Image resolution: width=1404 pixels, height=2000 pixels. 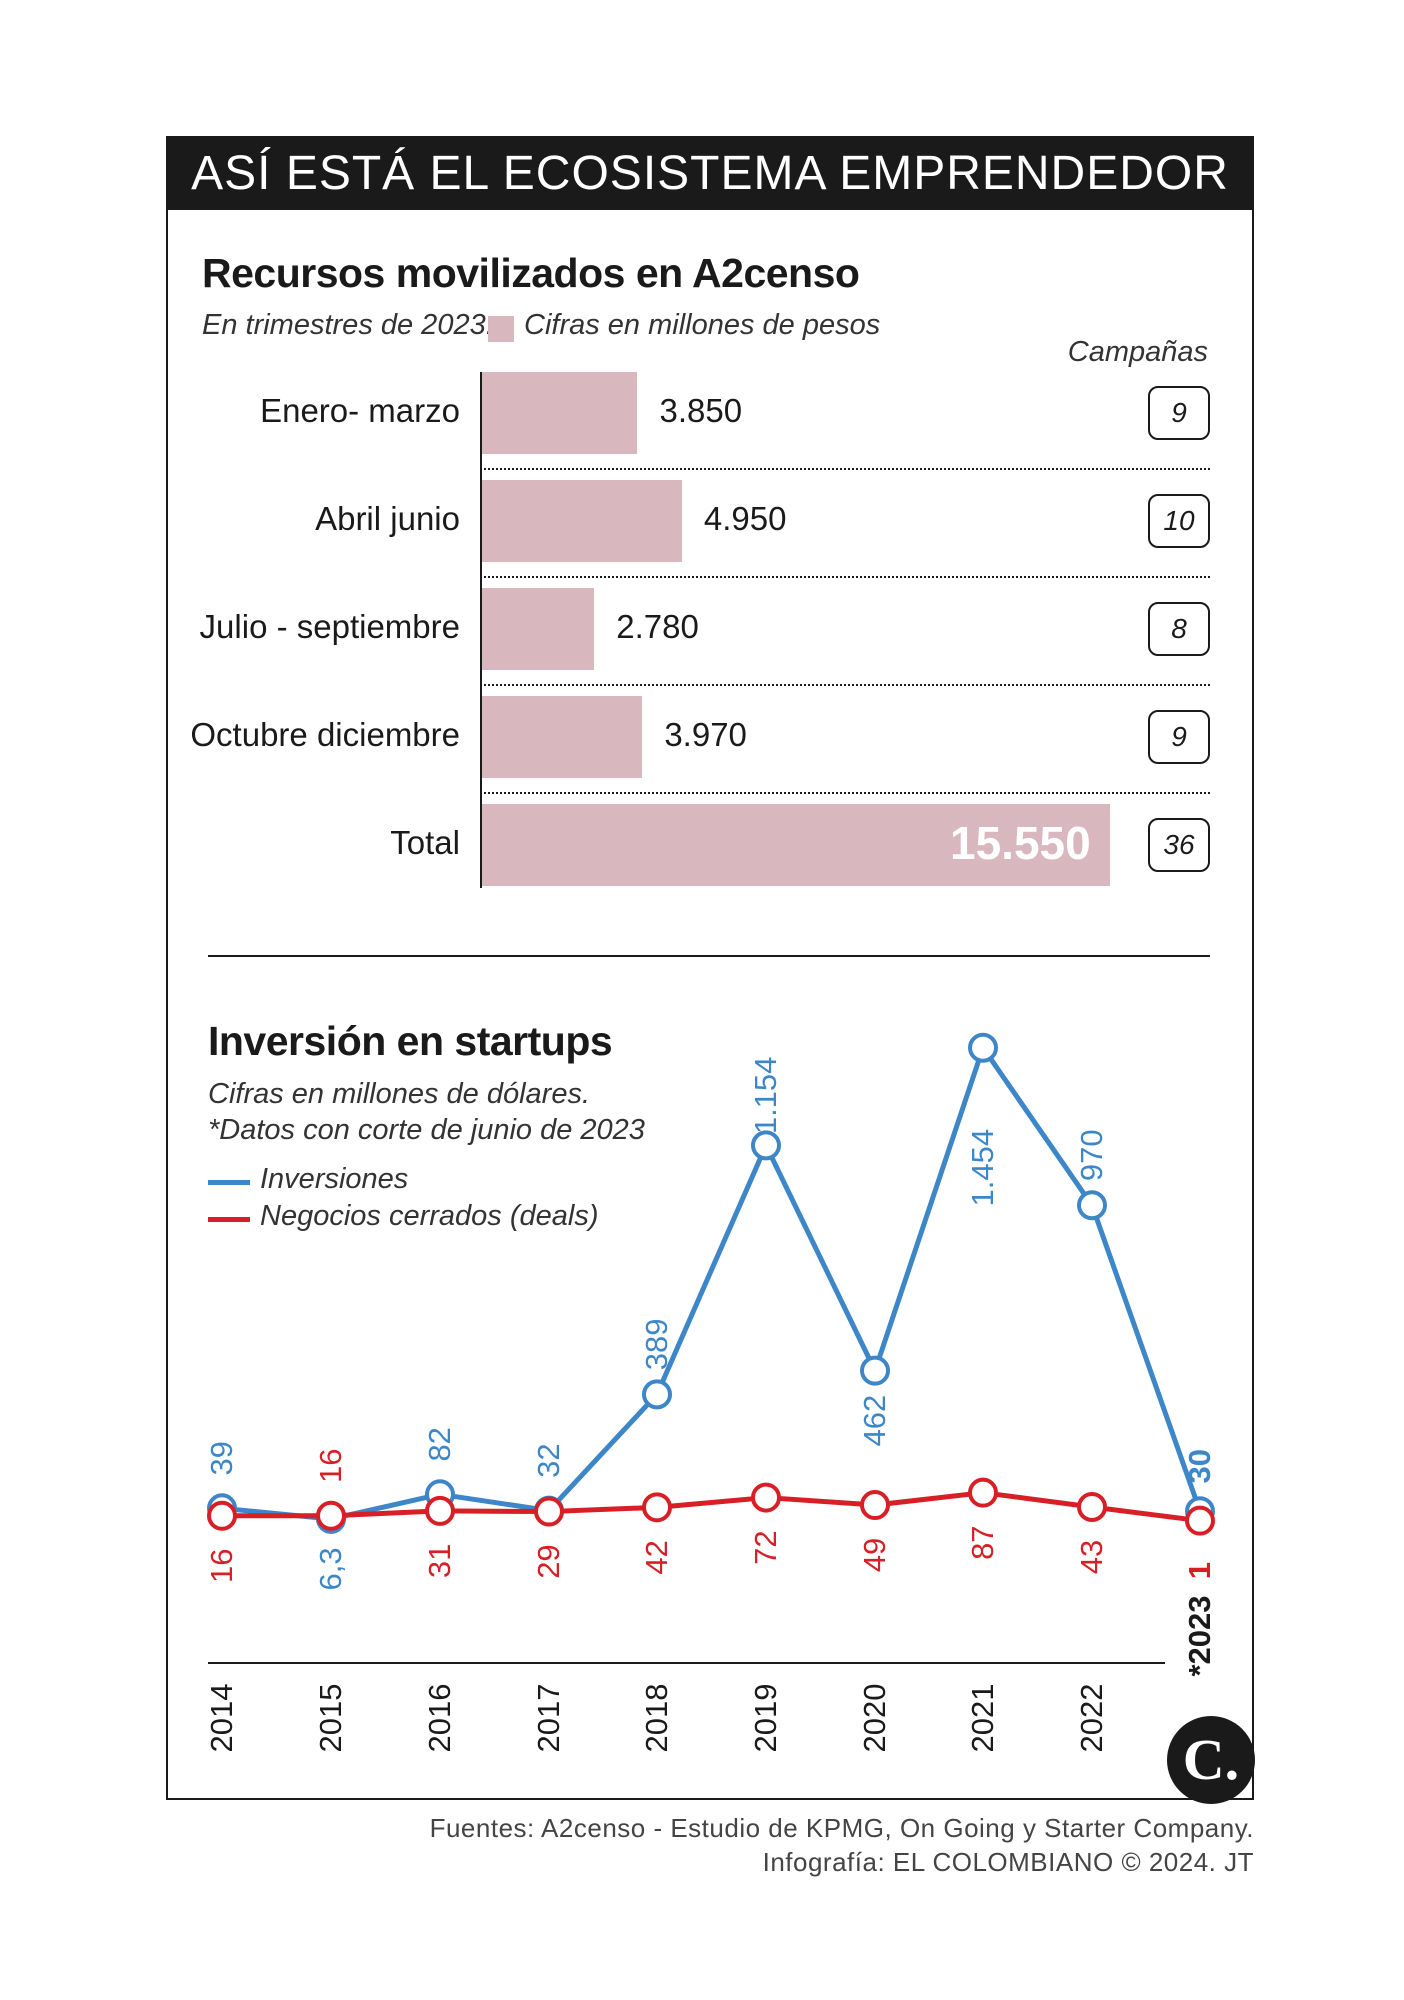 I want to click on bar-value-label: 3.850, so click(x=701, y=410).